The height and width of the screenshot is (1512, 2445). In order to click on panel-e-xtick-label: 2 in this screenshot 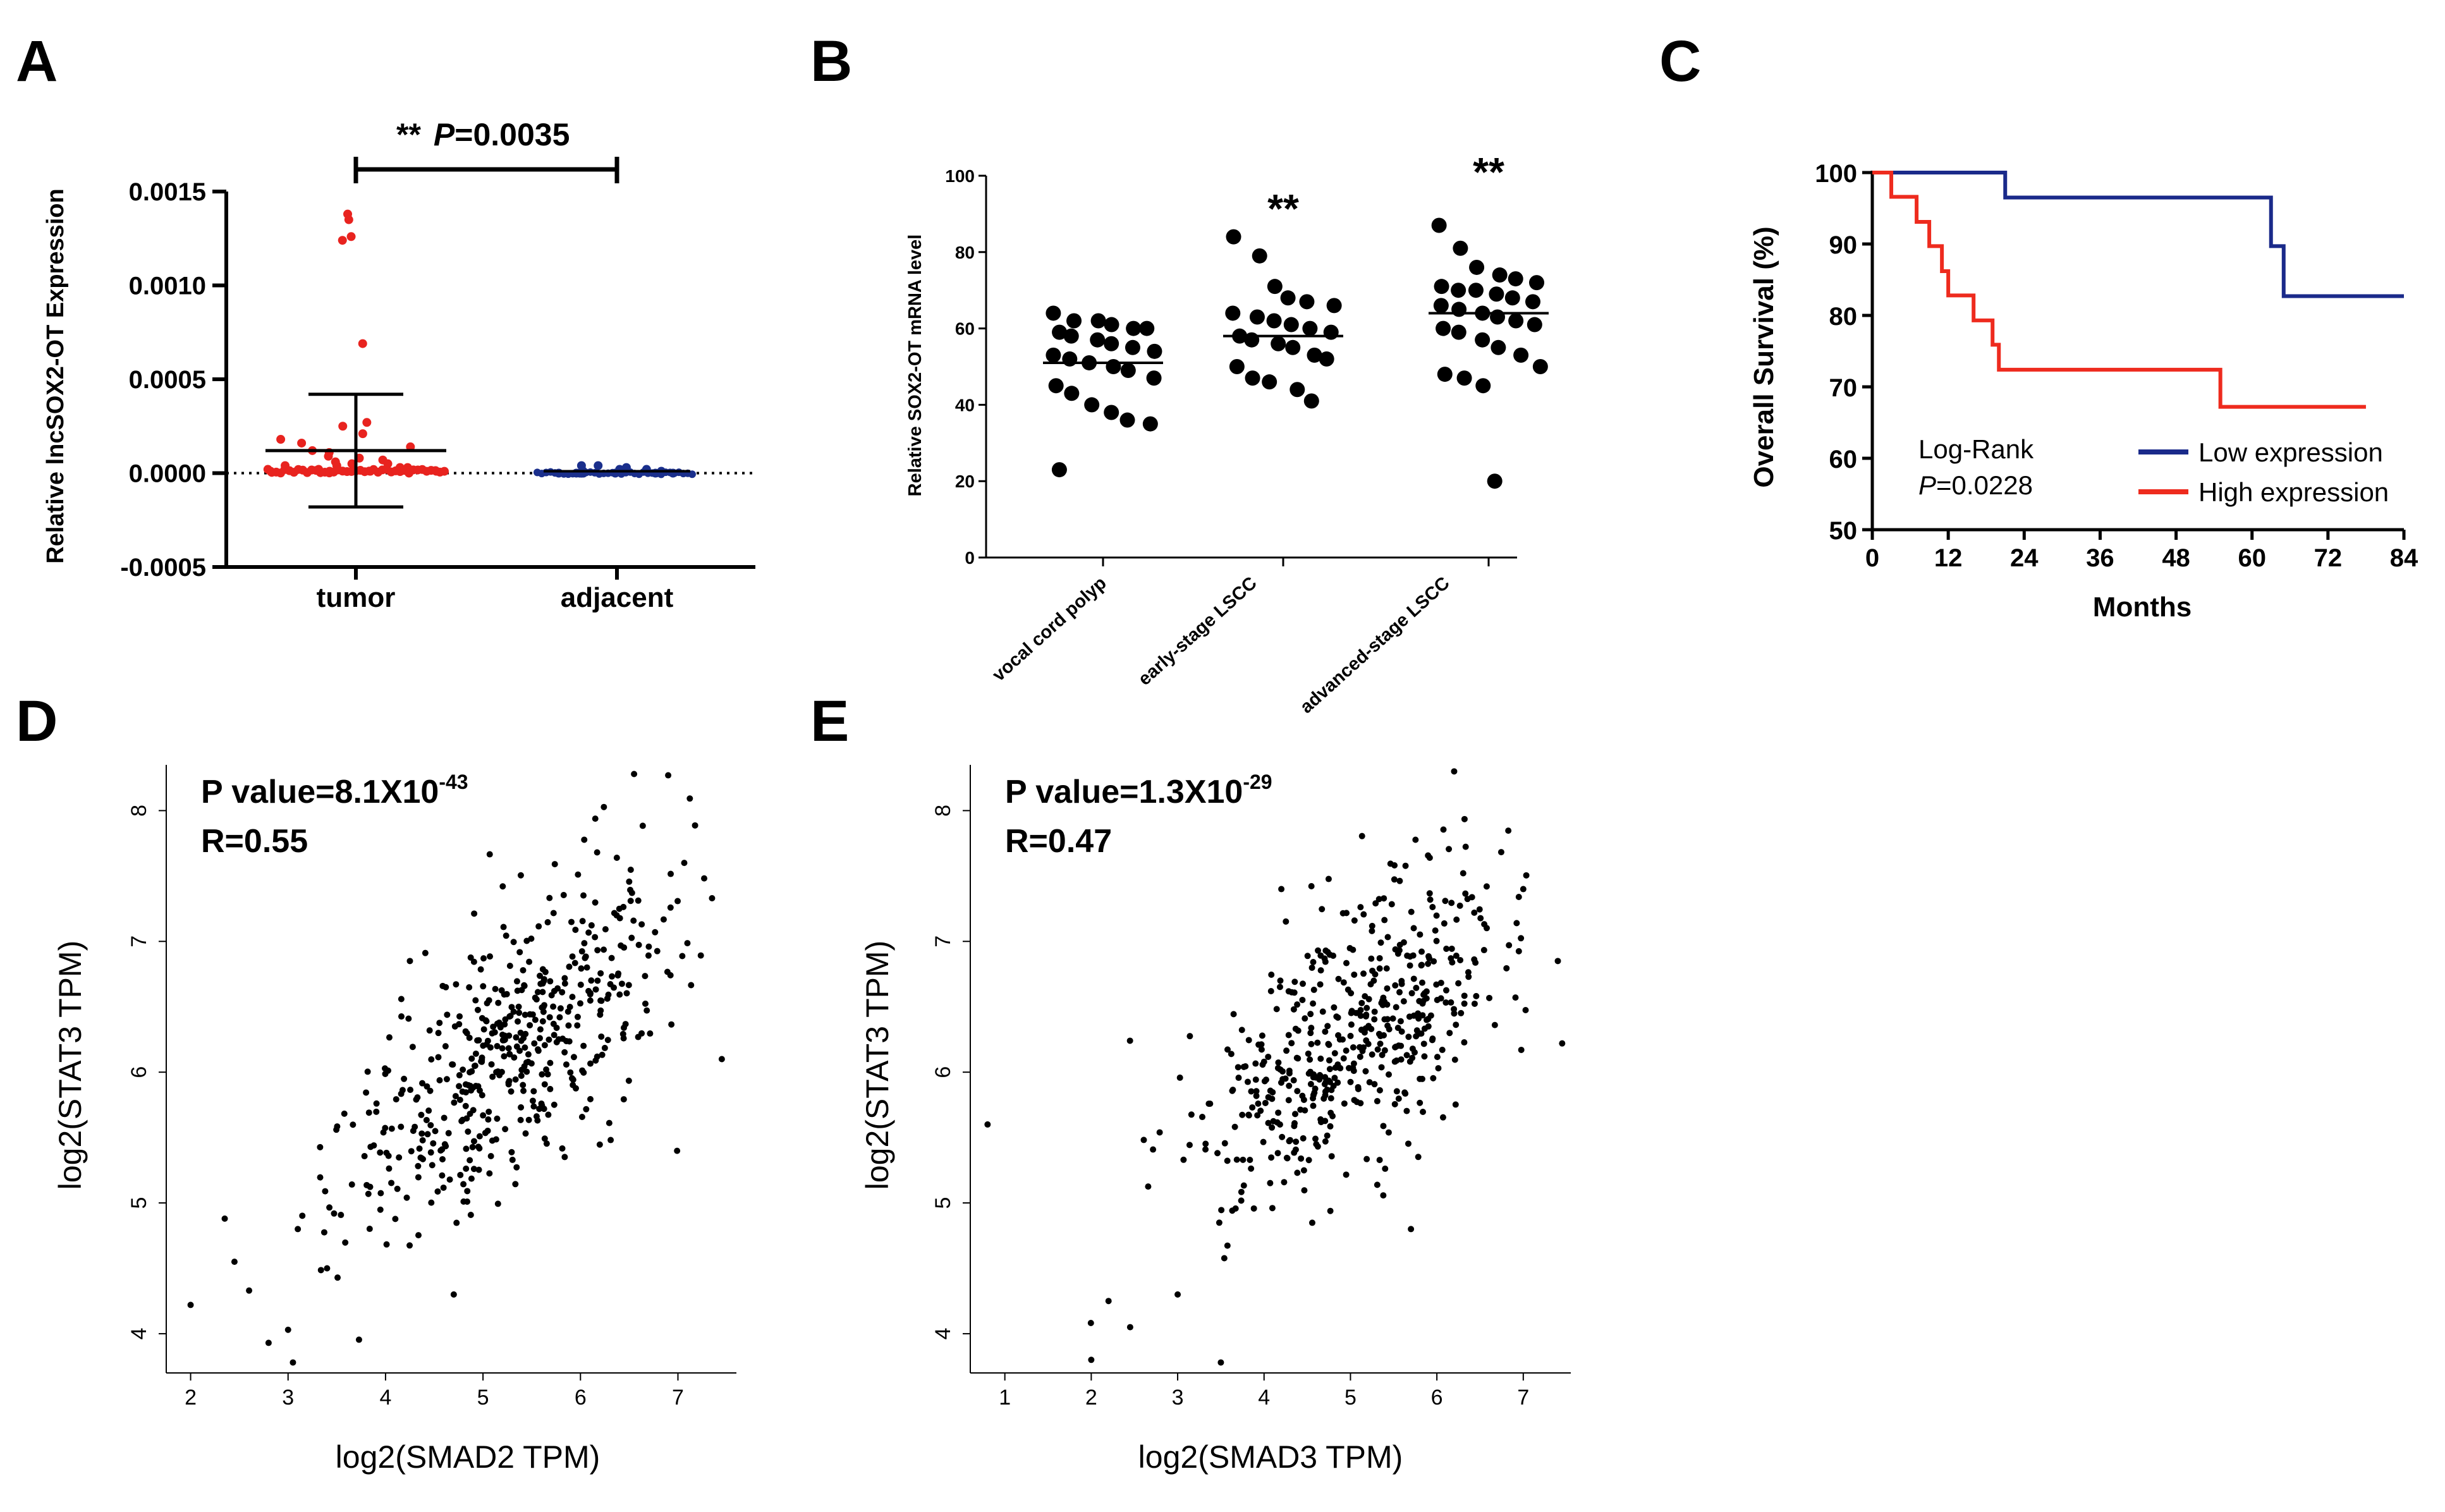, I will do `click(1091, 1398)`.